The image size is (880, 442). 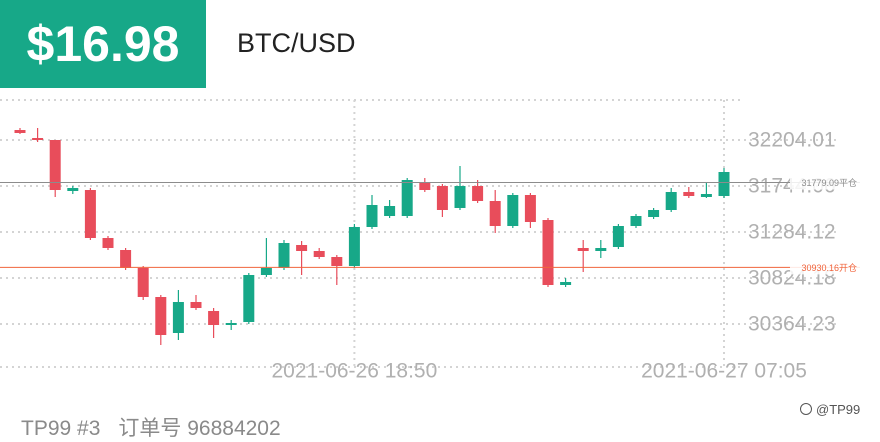 What do you see at coordinates (792, 232) in the screenshot?
I see `y-tick-label: 31284.12` at bounding box center [792, 232].